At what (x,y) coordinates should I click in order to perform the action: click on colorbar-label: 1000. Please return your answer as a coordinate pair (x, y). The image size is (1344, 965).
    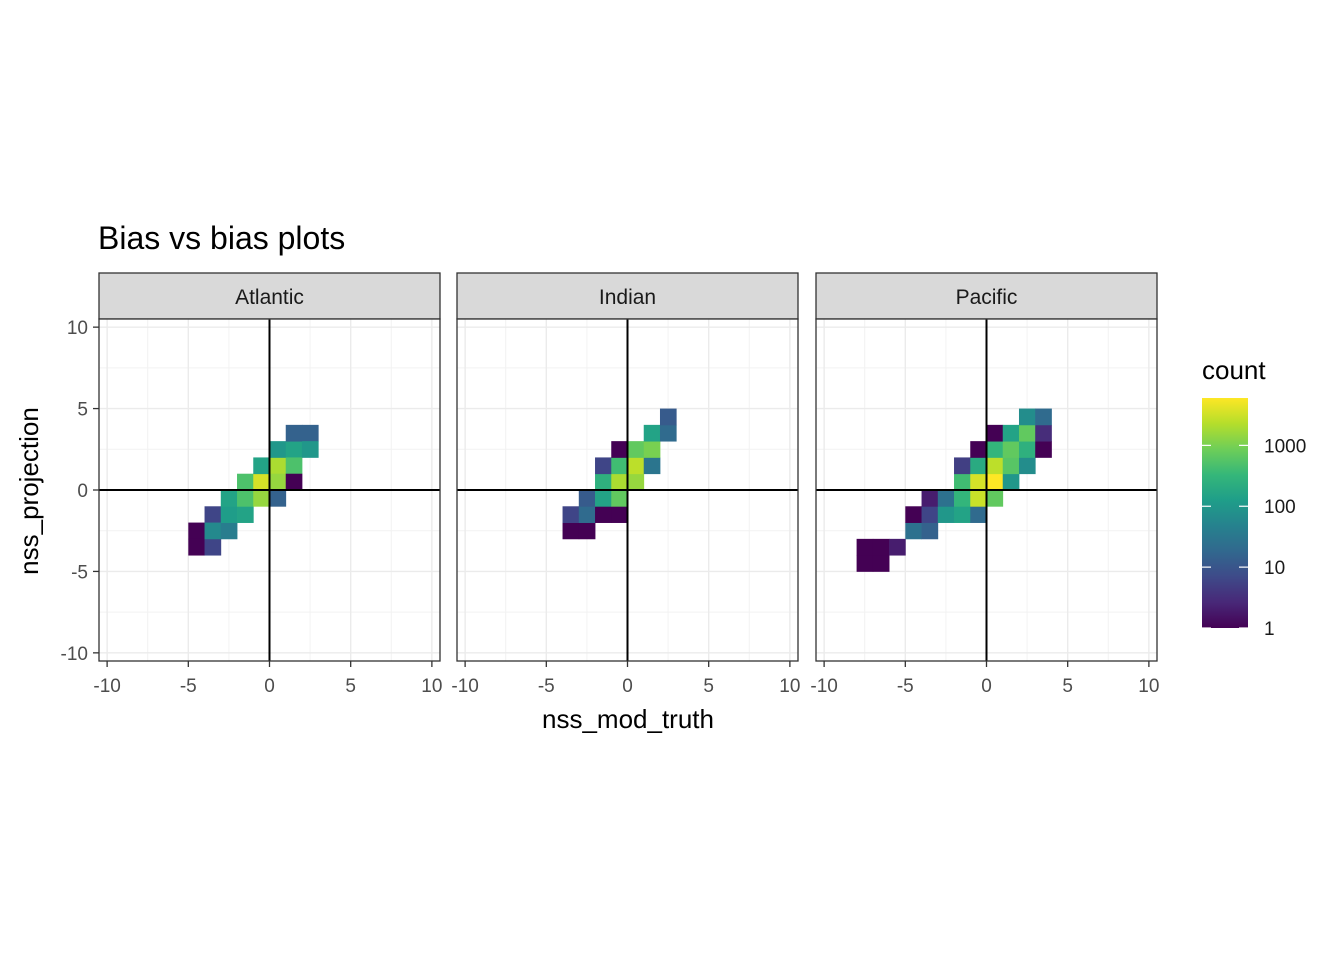
    Looking at the image, I should click on (1285, 446).